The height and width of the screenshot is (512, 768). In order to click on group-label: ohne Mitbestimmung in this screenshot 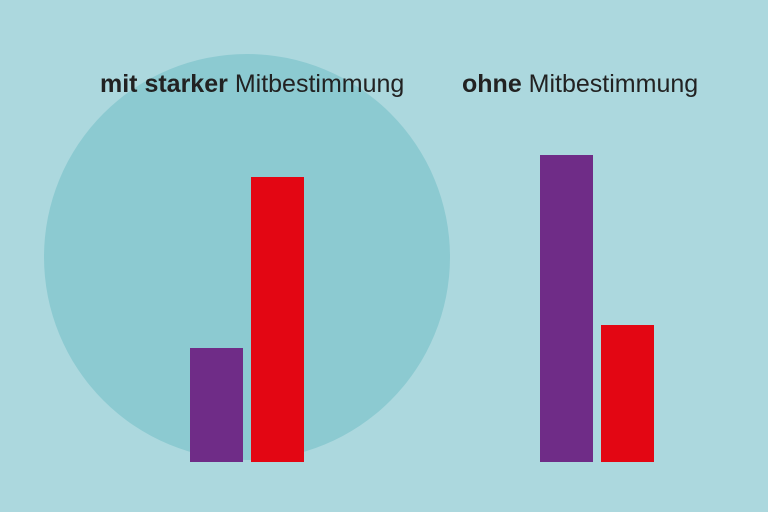, I will do `click(580, 84)`.